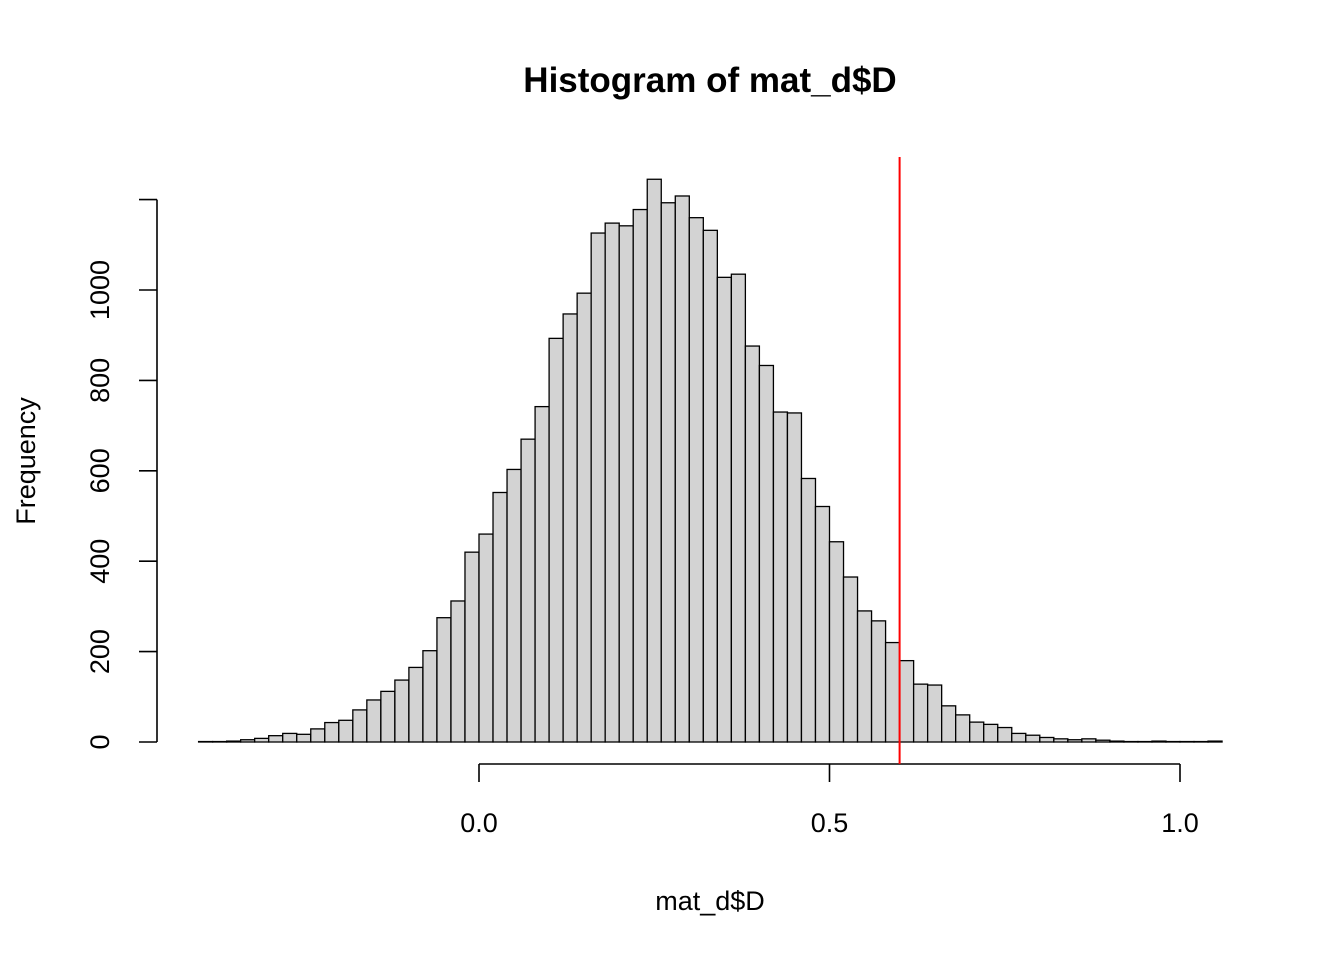  Describe the element at coordinates (26, 461) in the screenshot. I see `y-axis-label: Frequency` at that location.